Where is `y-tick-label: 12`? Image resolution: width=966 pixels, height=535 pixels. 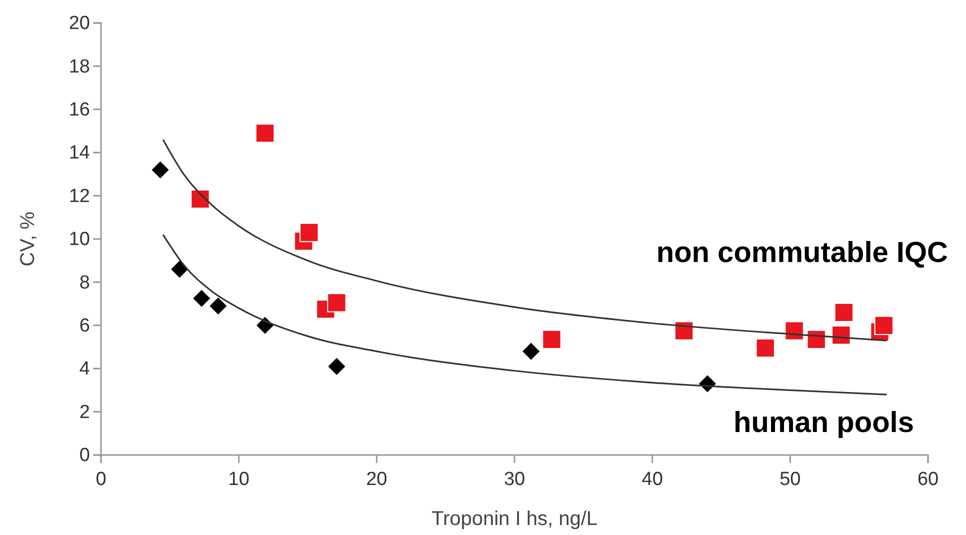
y-tick-label: 12 is located at coordinates (79, 196).